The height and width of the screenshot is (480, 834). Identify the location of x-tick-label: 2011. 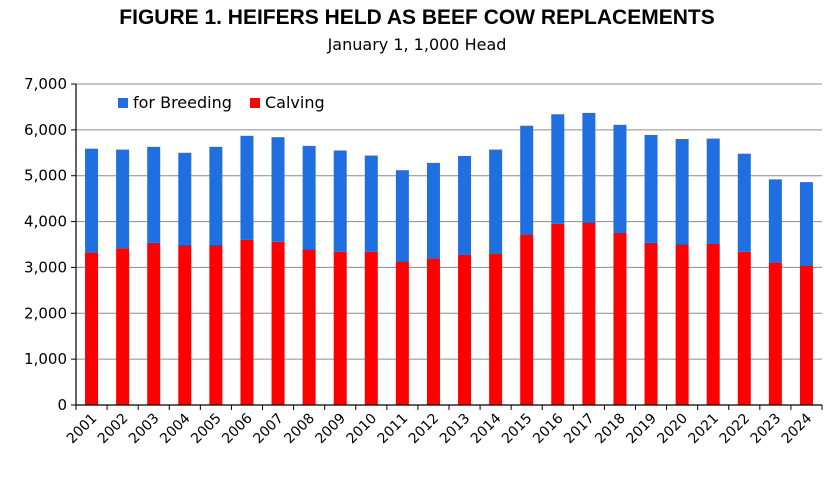
(393, 429).